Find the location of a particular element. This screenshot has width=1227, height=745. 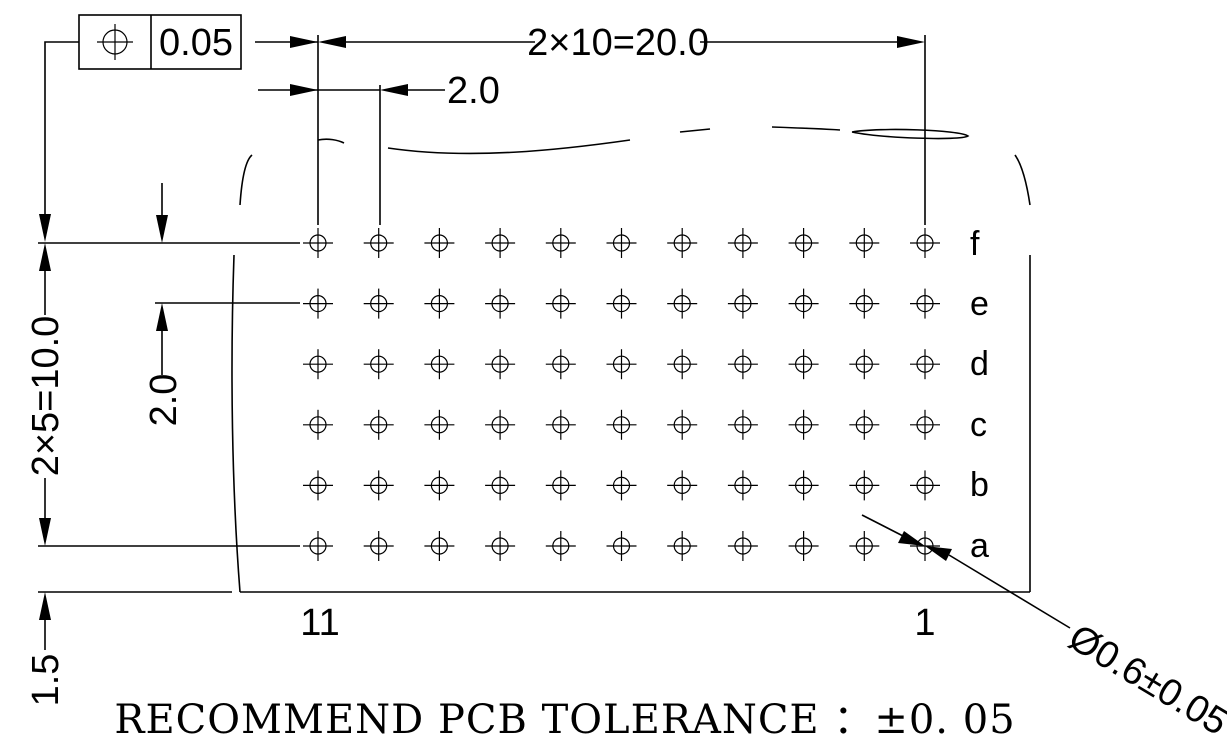

horizontal-pitch-label: 2.0 is located at coordinates (473, 91).